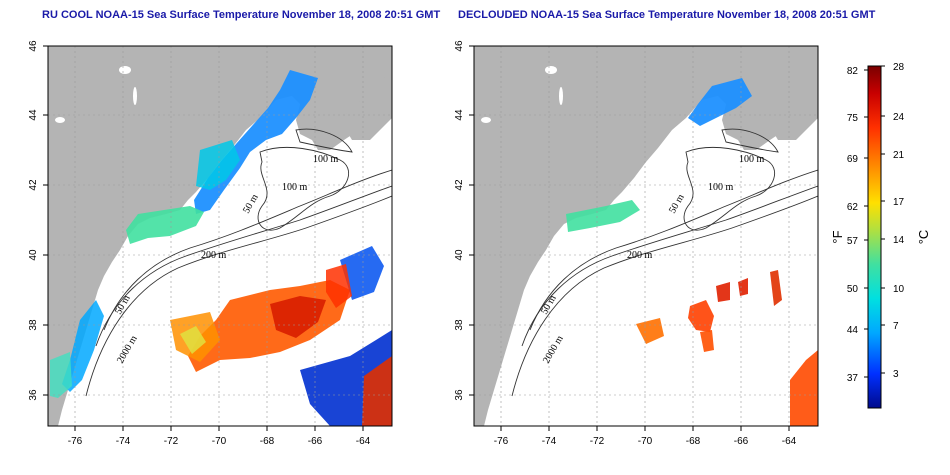  What do you see at coordinates (61, 375) in the screenshot?
I see `sst-shelf-cyan` at bounding box center [61, 375].